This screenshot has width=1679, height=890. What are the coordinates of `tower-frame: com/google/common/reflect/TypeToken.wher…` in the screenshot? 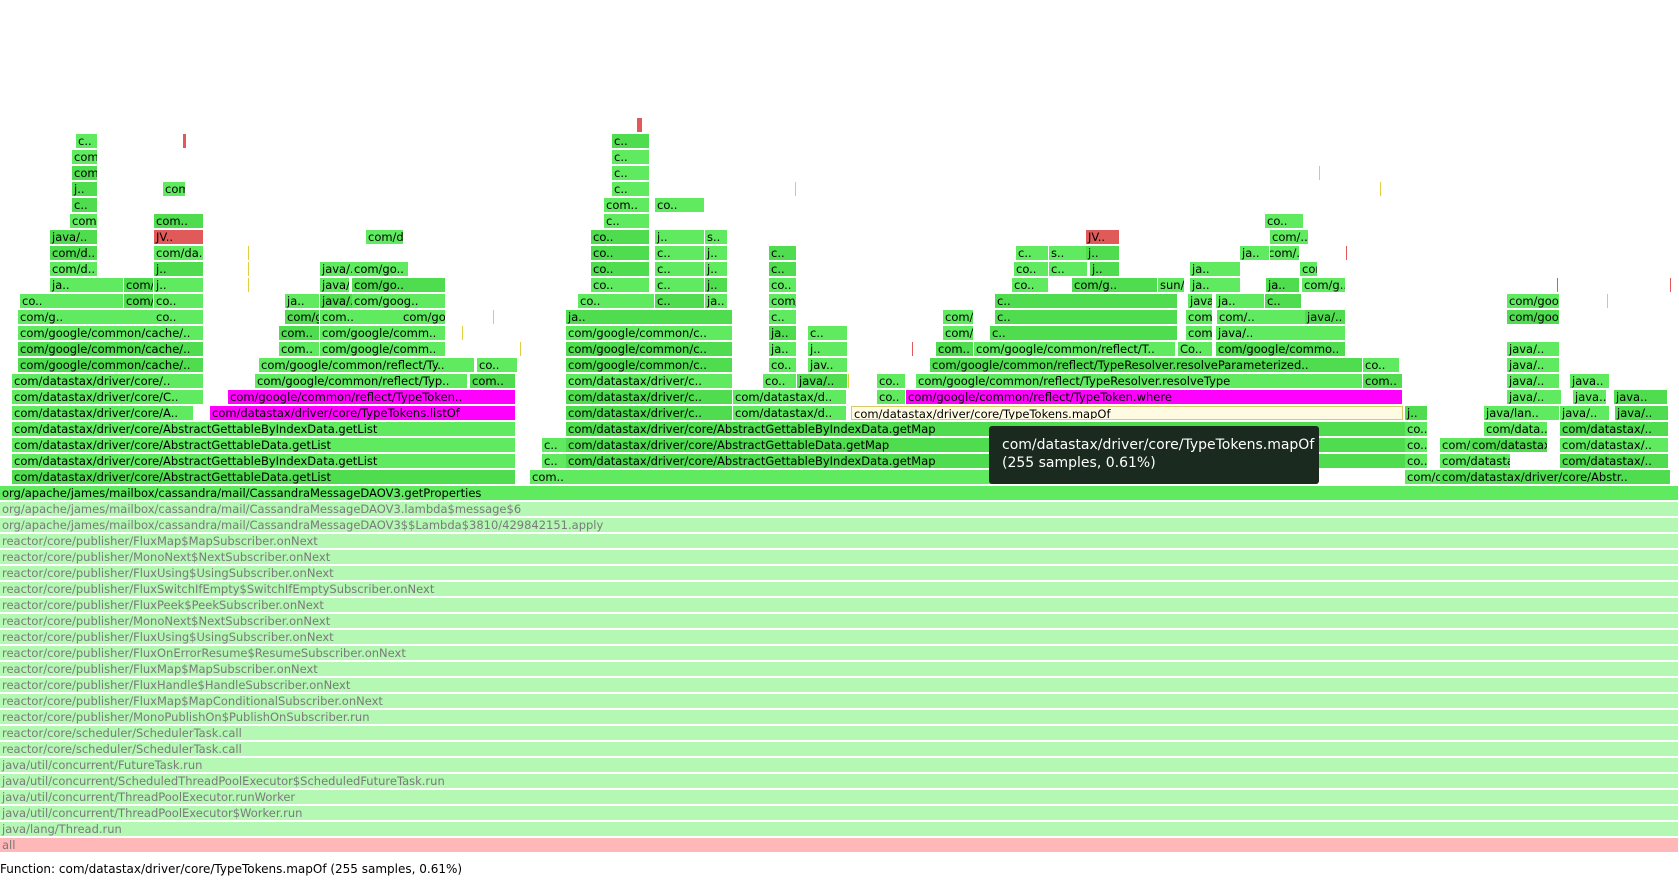 It's located at (1154, 397).